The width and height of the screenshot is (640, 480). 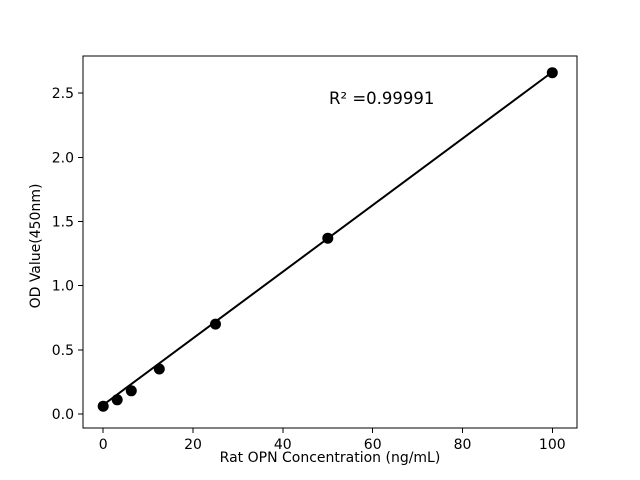 What do you see at coordinates (103, 445) in the screenshot?
I see `x-tick-label: 0` at bounding box center [103, 445].